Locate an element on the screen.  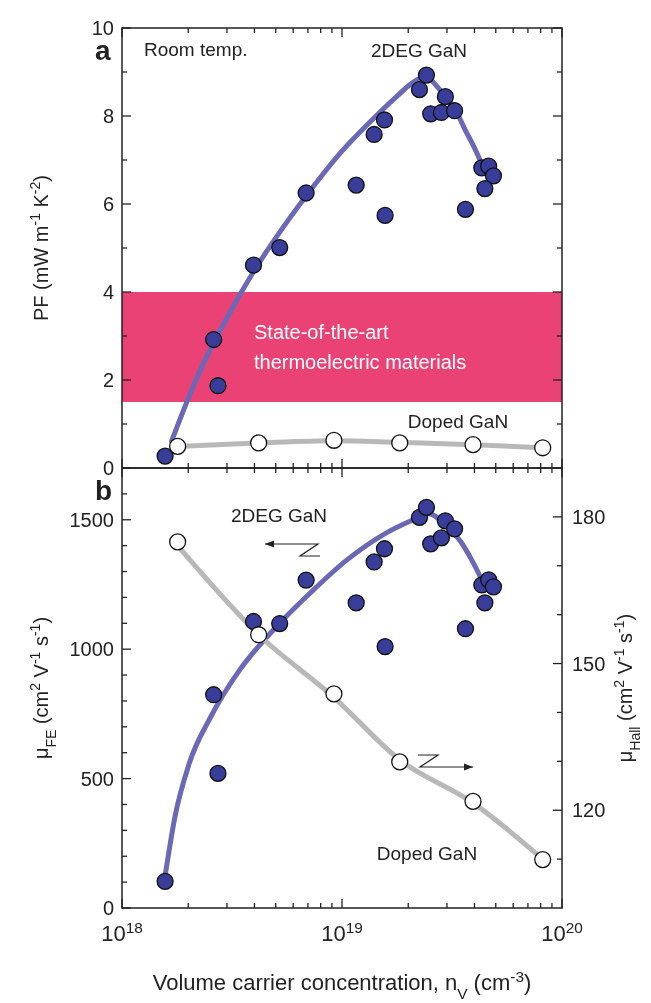
y2-tick-label: 120 is located at coordinates (589, 810).